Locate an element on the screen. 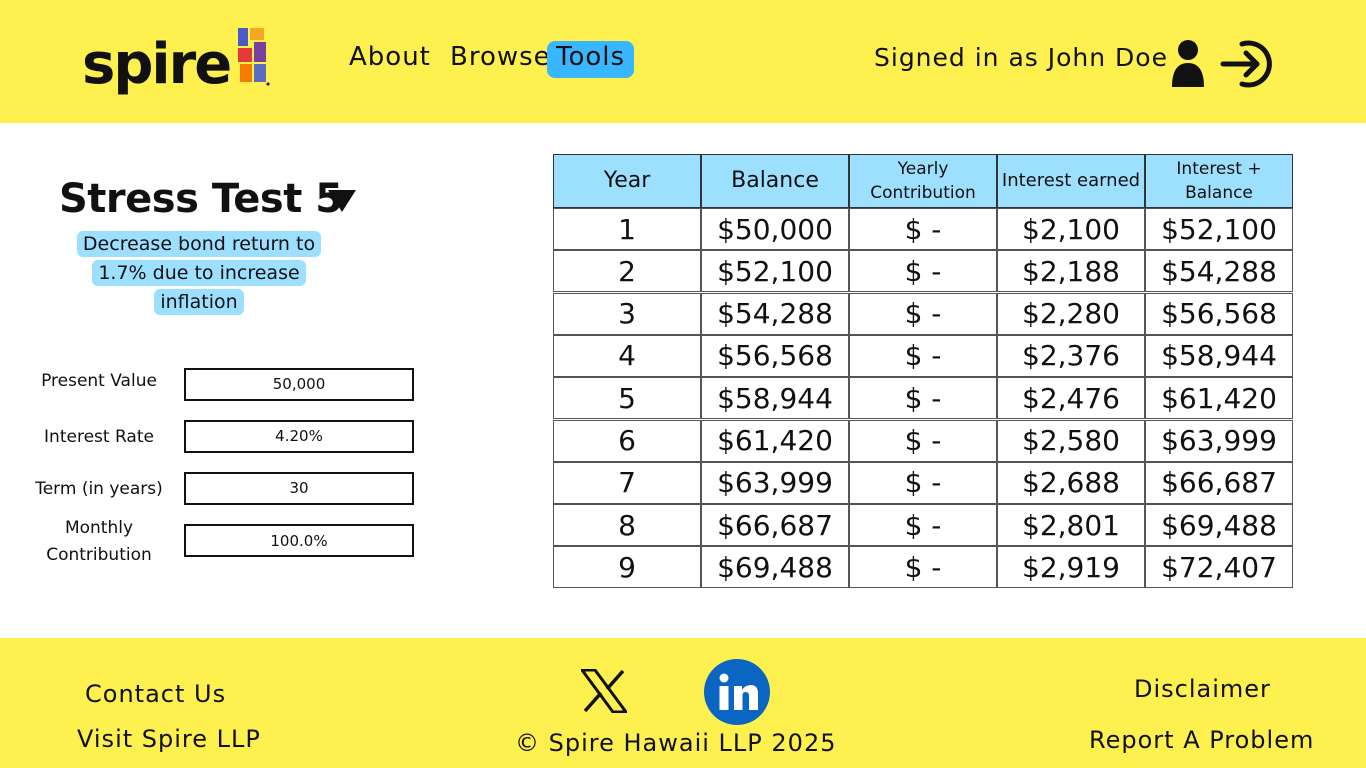 The image size is (1366, 768). table-cell-interest: $2,100 is located at coordinates (1071, 229).